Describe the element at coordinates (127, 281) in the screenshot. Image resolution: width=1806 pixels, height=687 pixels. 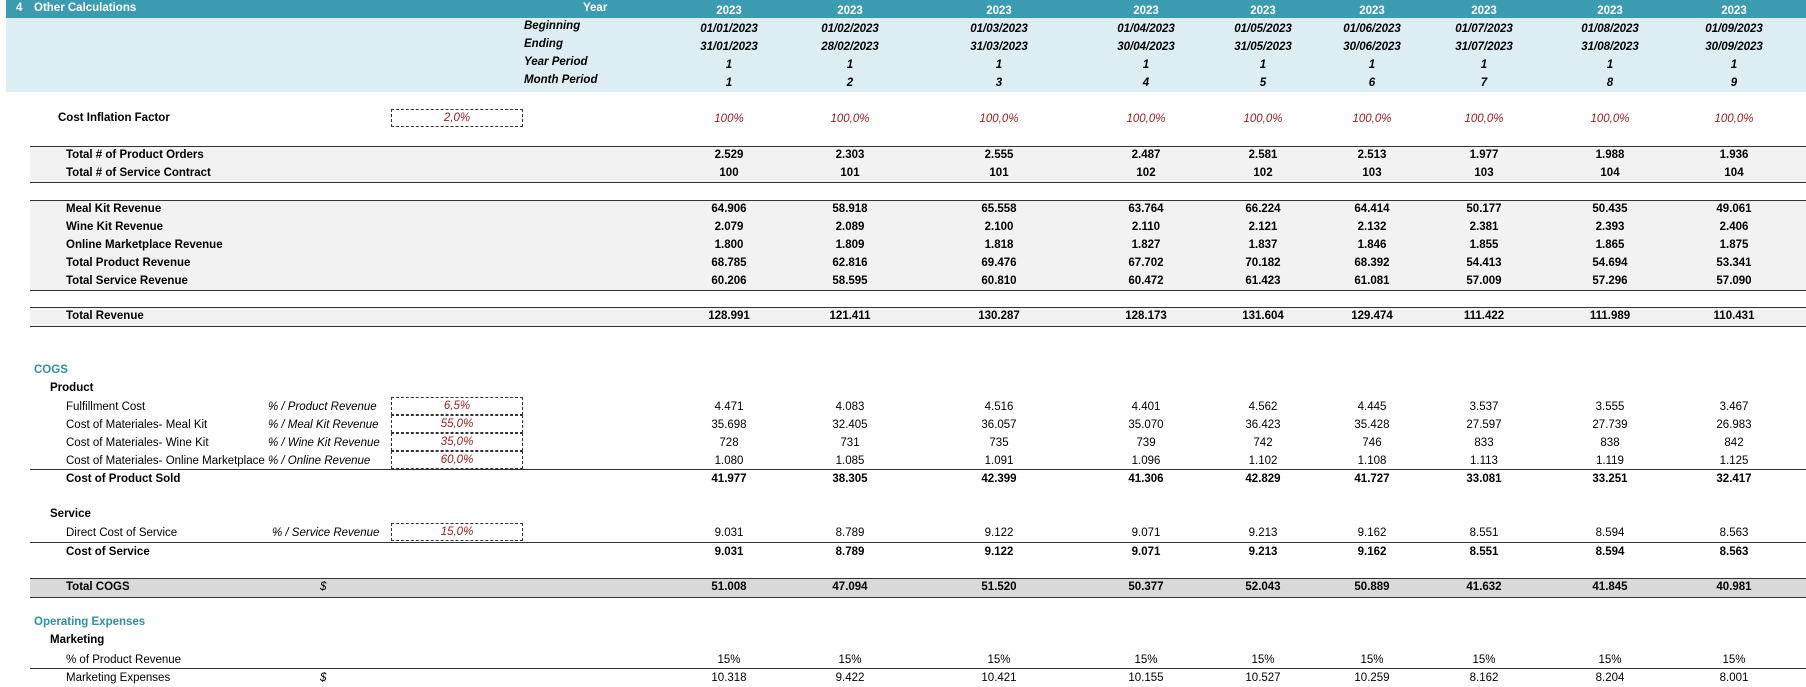
I see `row-label: Total Service Revenue` at that location.